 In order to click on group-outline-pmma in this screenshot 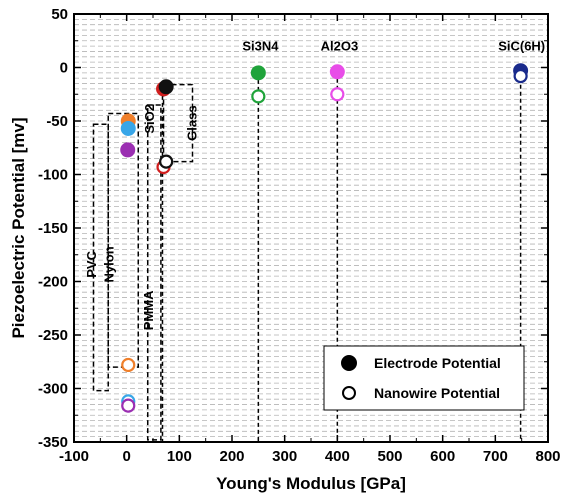, I will do `click(154, 272)`.